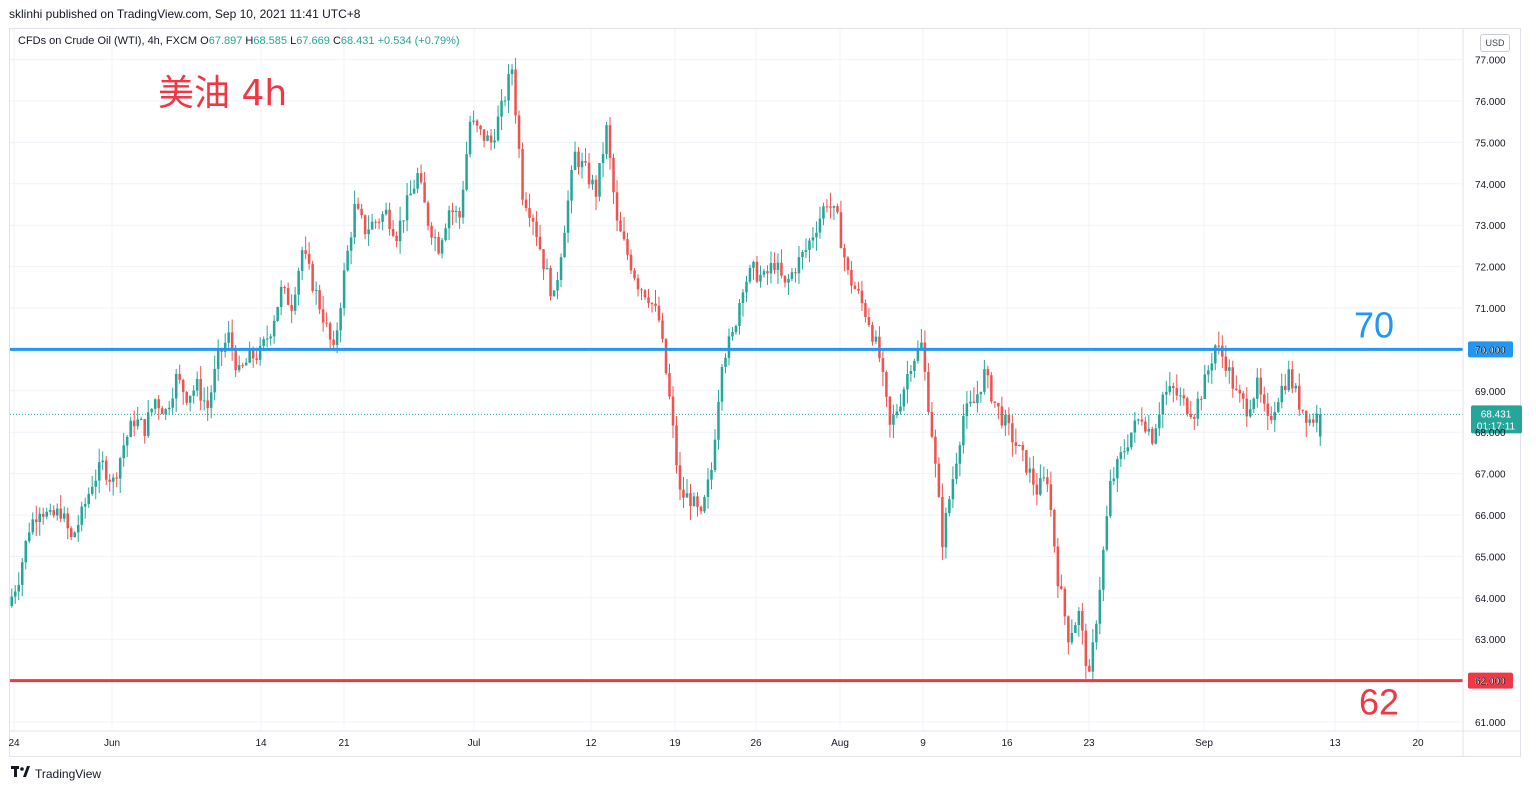 This screenshot has width=1536, height=792. Describe the element at coordinates (1490, 433) in the screenshot. I see `y-tick-label: 68.000` at that location.